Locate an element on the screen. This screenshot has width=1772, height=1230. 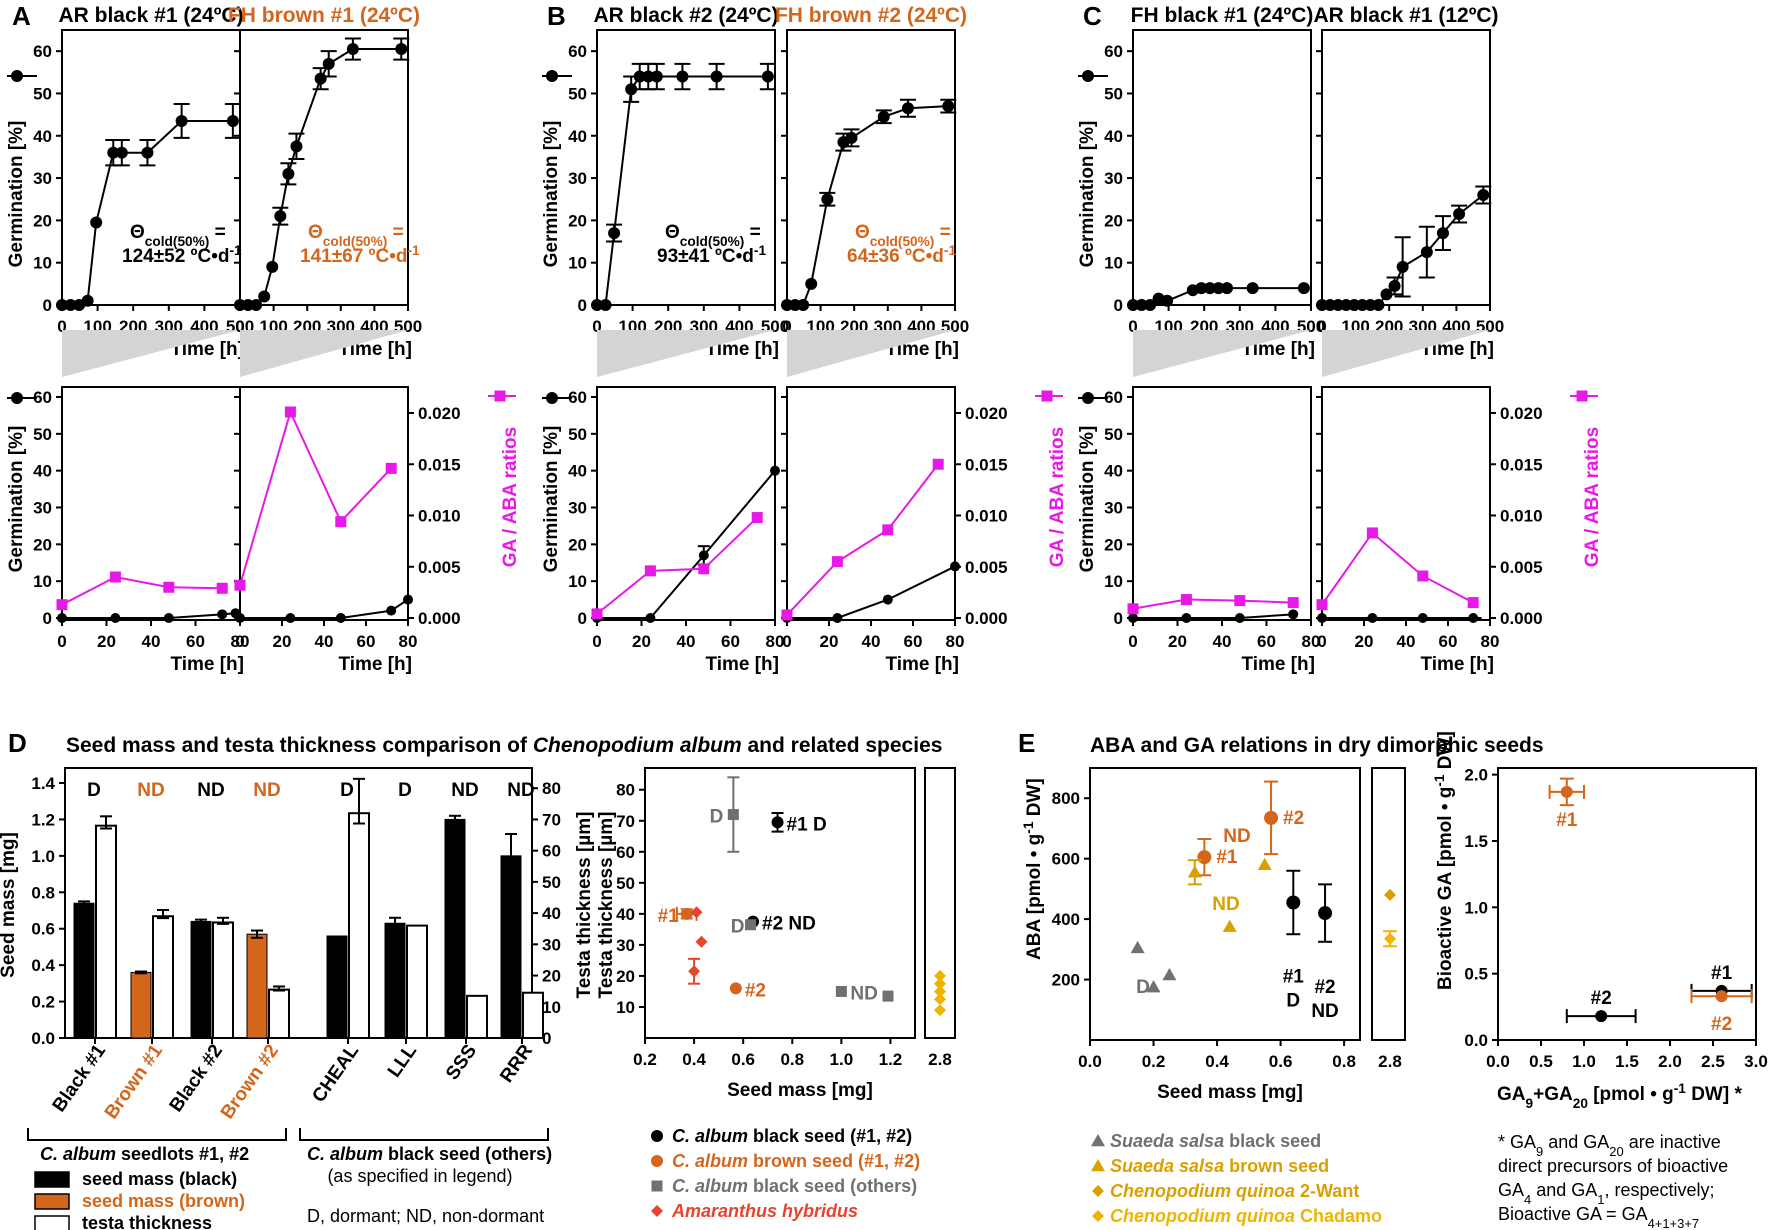
y-tick-label: 0.8 is located at coordinates (43, 892).